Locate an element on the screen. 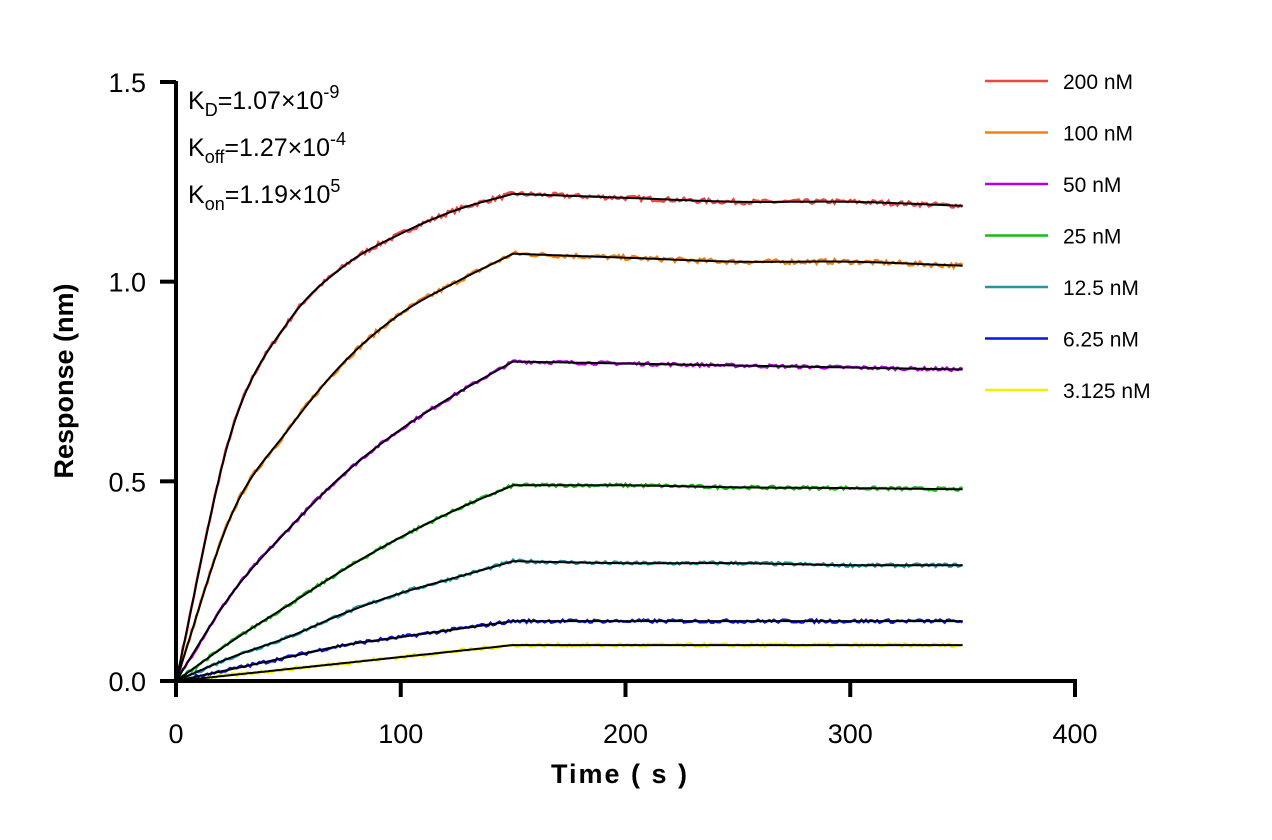 The image size is (1272, 840). data-curve-3-125-nM is located at coordinates (569, 662).